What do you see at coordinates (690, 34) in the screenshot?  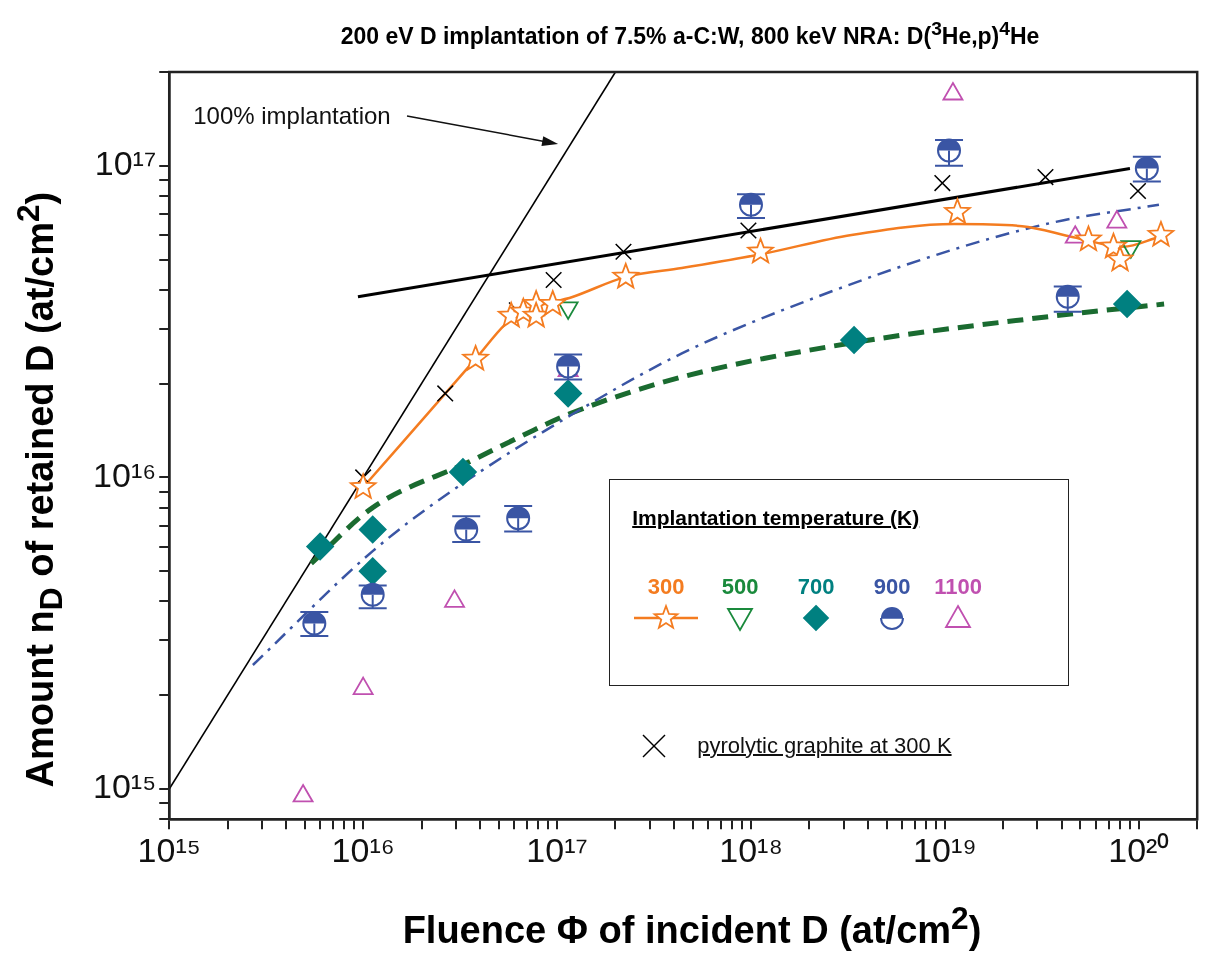 I see `chart-title: 200 eV D implantation of 7.5% a-C:W, 800 keV NRA: D($^{3}$He,p)$^{4}$He` at bounding box center [690, 34].